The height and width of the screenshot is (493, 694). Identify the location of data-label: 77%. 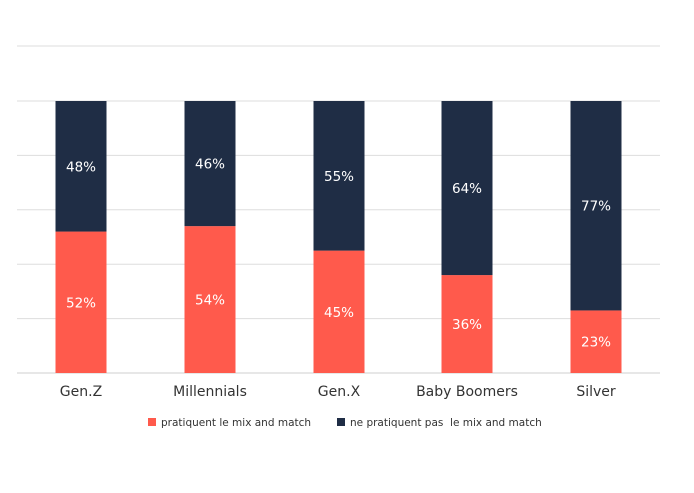
(596, 207).